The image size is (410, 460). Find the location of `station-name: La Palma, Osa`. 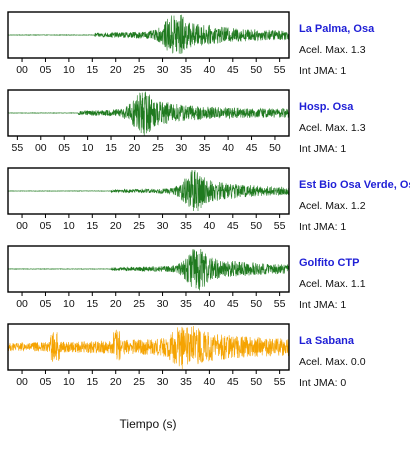

station-name: La Palma, Osa is located at coordinates (337, 29).